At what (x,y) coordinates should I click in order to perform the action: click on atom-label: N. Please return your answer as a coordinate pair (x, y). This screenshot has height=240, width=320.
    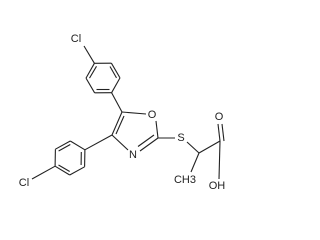
    Looking at the image, I should click on (133, 155).